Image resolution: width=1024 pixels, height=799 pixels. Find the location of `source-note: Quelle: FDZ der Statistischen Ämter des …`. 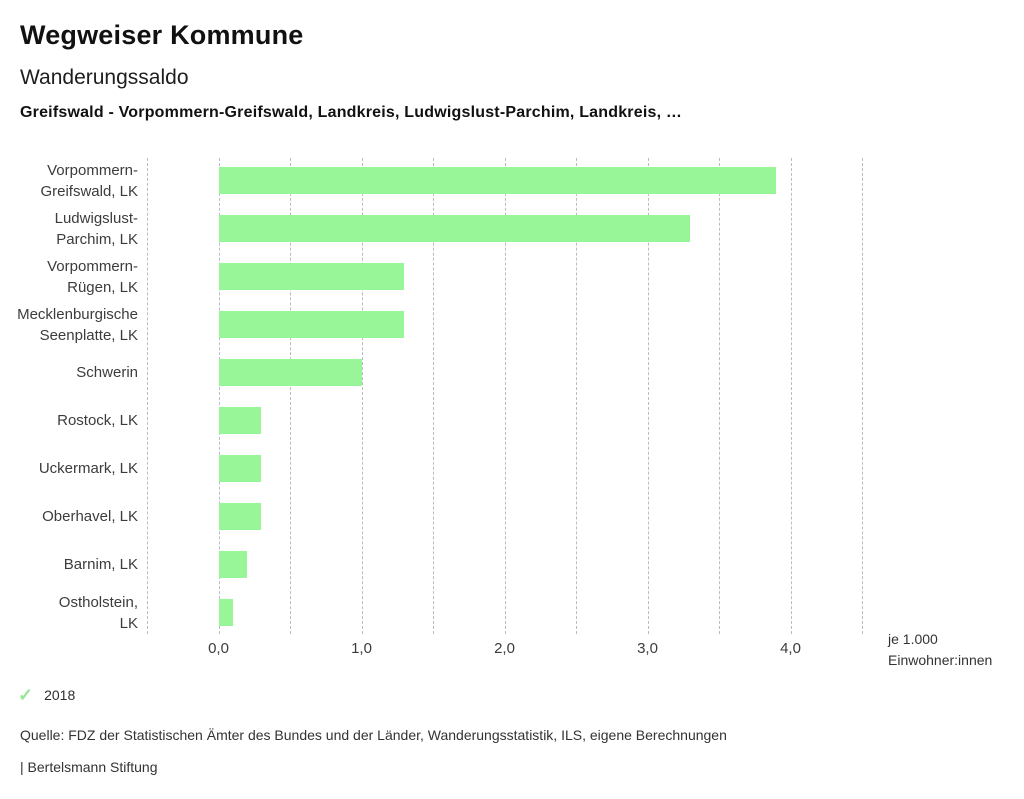

source-note: Quelle: FDZ der Statistischen Ämter des … is located at coordinates (373, 735).